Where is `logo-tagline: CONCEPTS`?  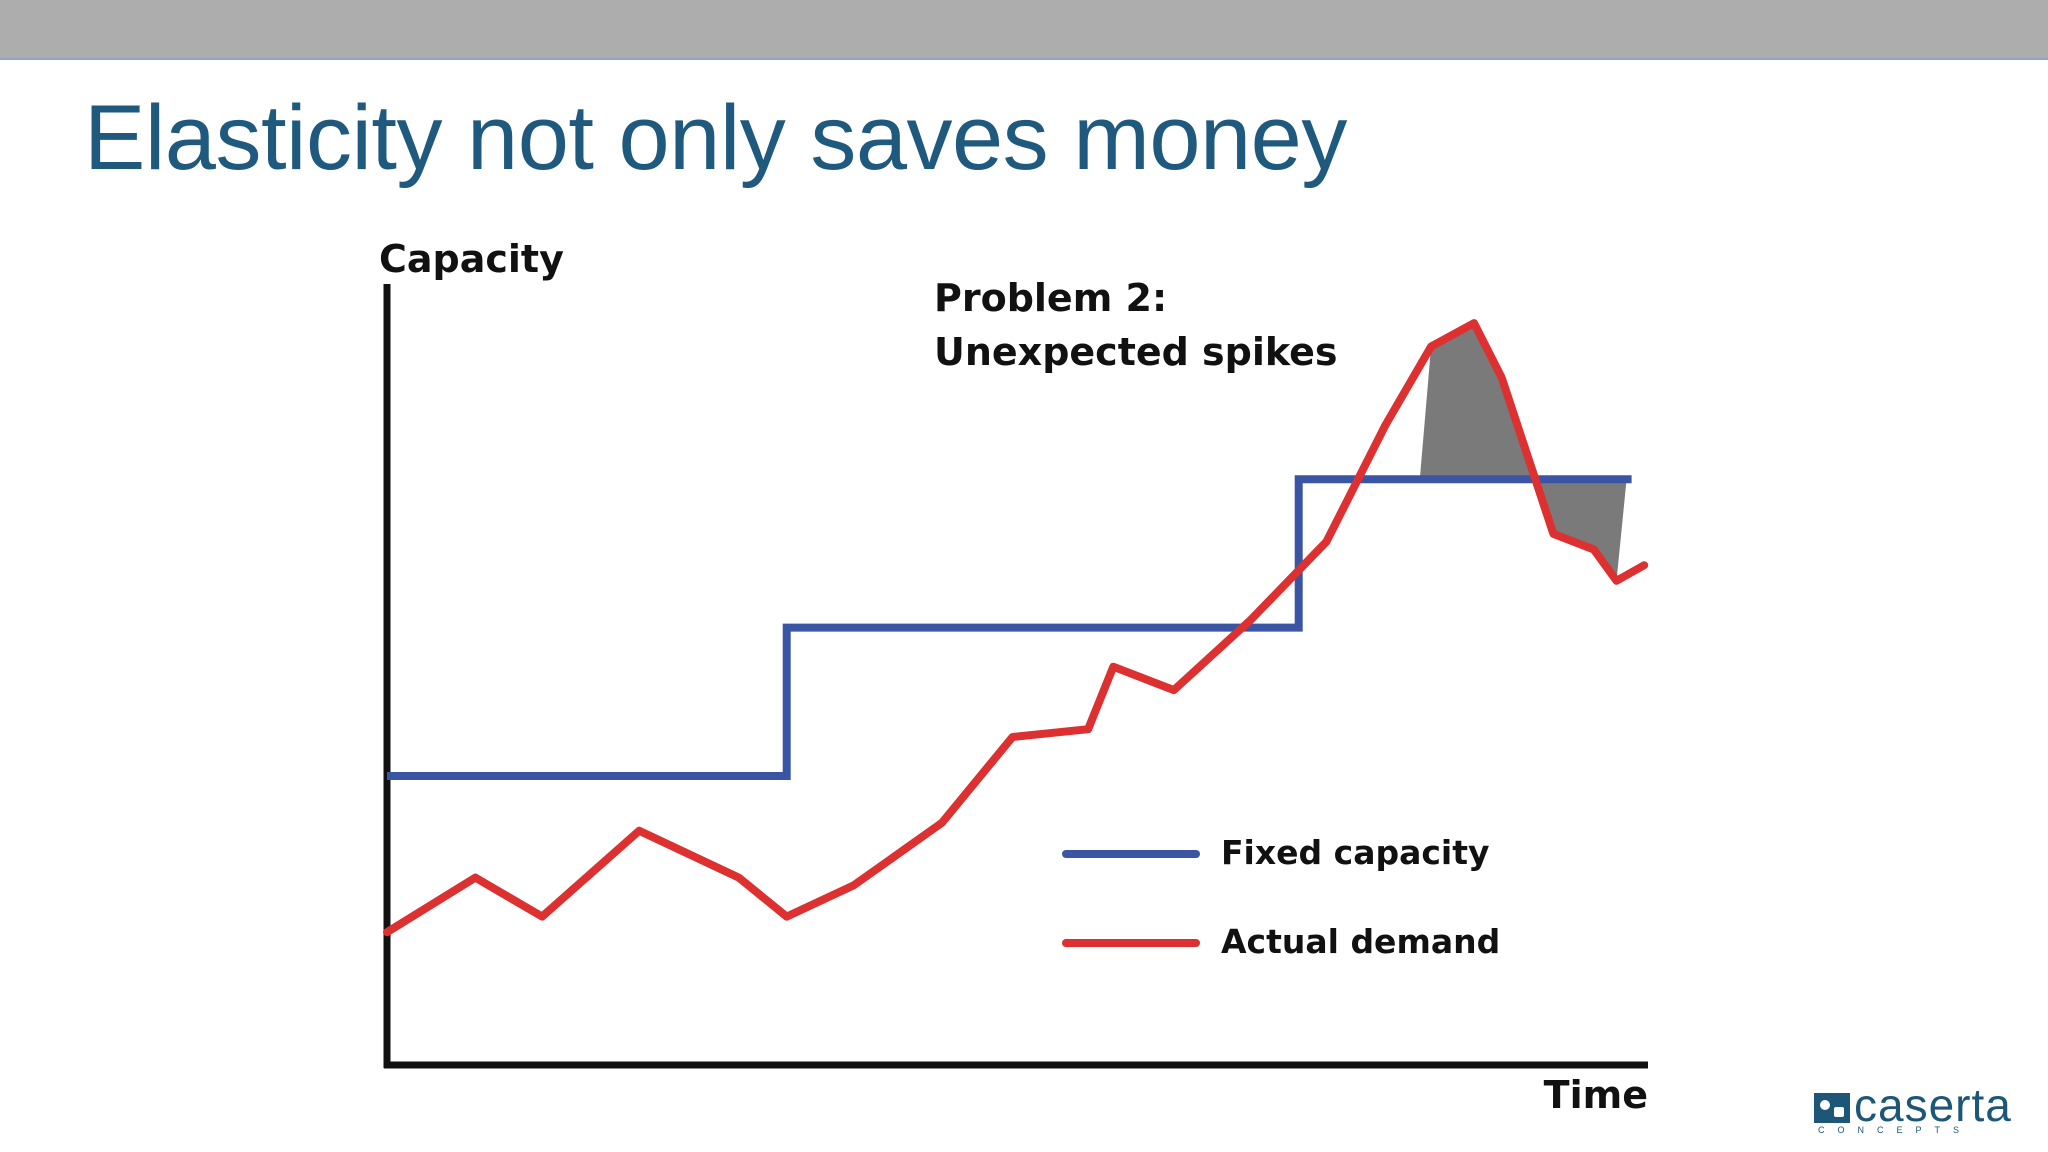
logo-tagline: CONCEPTS is located at coordinates (1895, 1130).